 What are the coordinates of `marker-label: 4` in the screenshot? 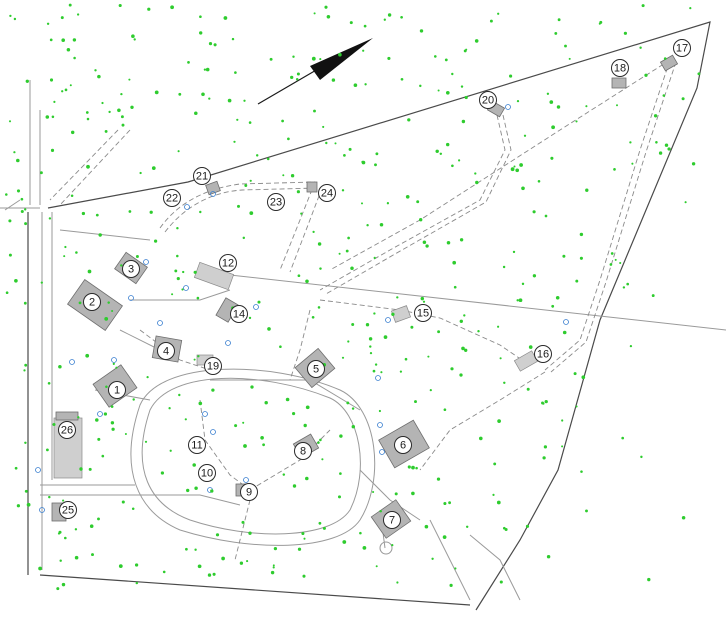 It's located at (166, 352).